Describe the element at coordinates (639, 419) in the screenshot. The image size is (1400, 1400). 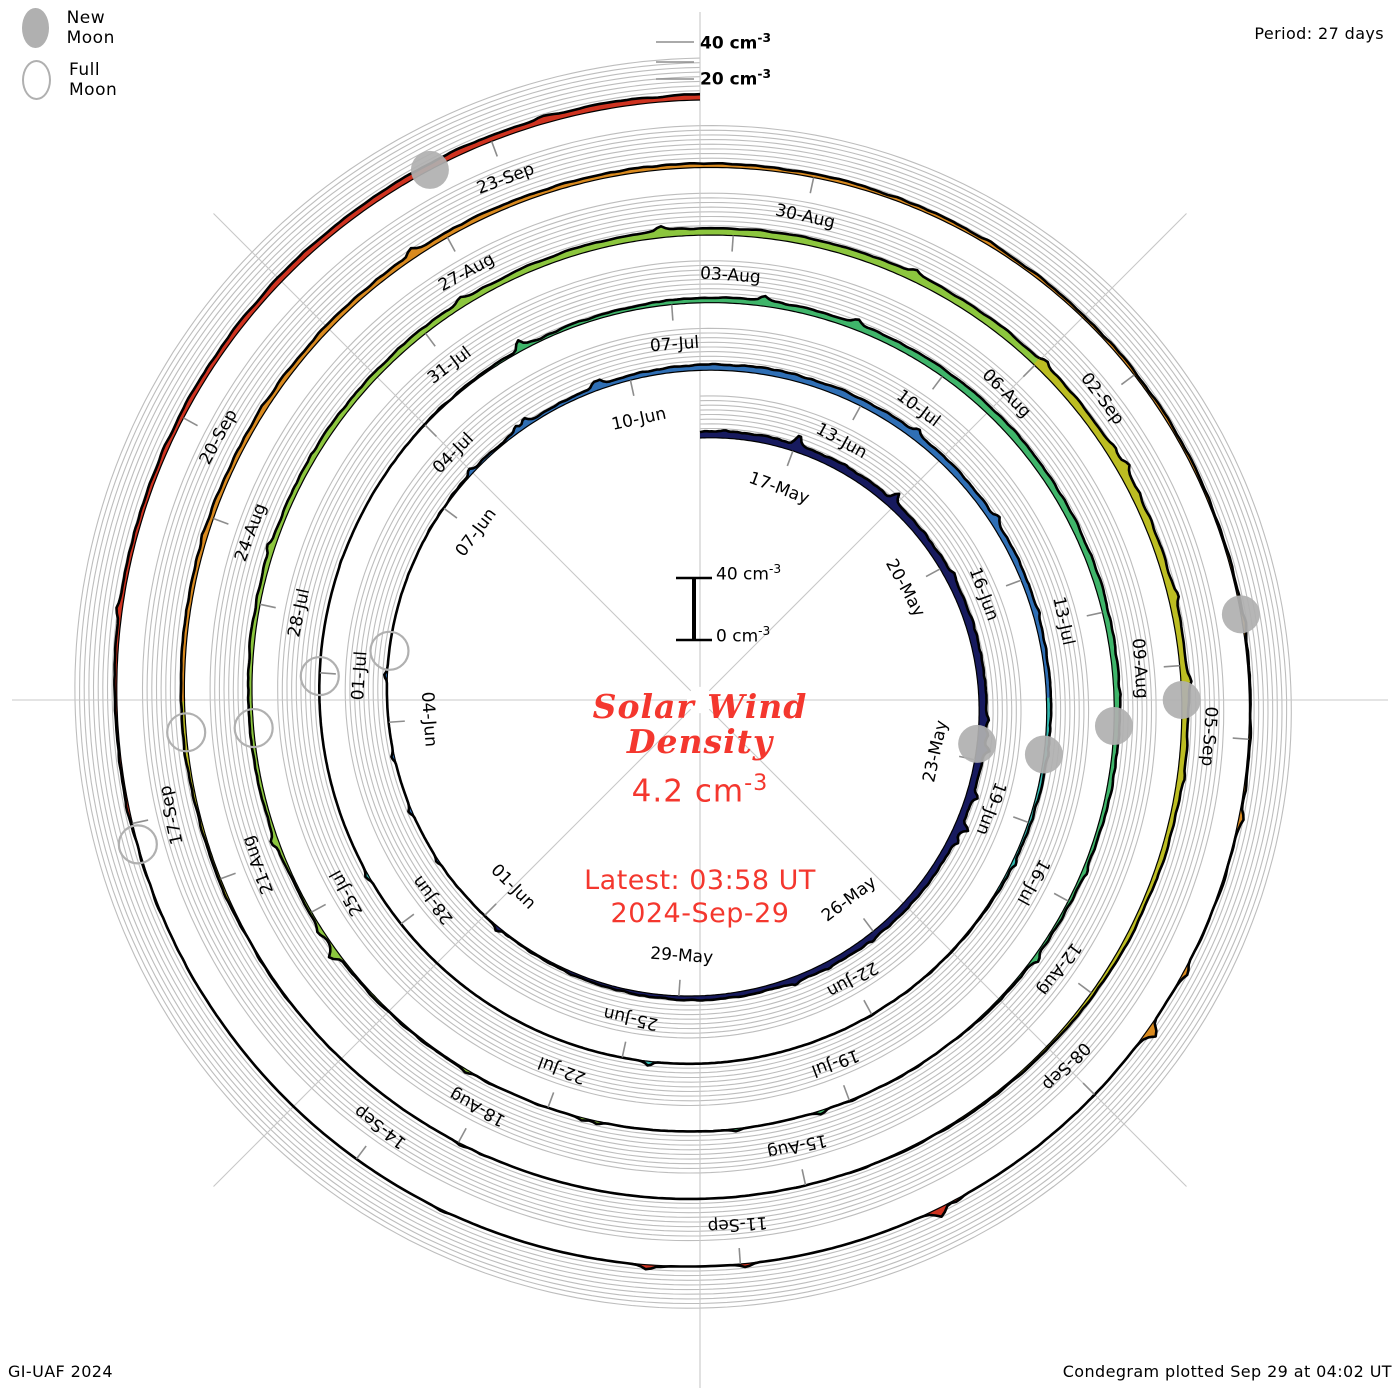
I see `spiral-date-label: 10-Jun` at that location.